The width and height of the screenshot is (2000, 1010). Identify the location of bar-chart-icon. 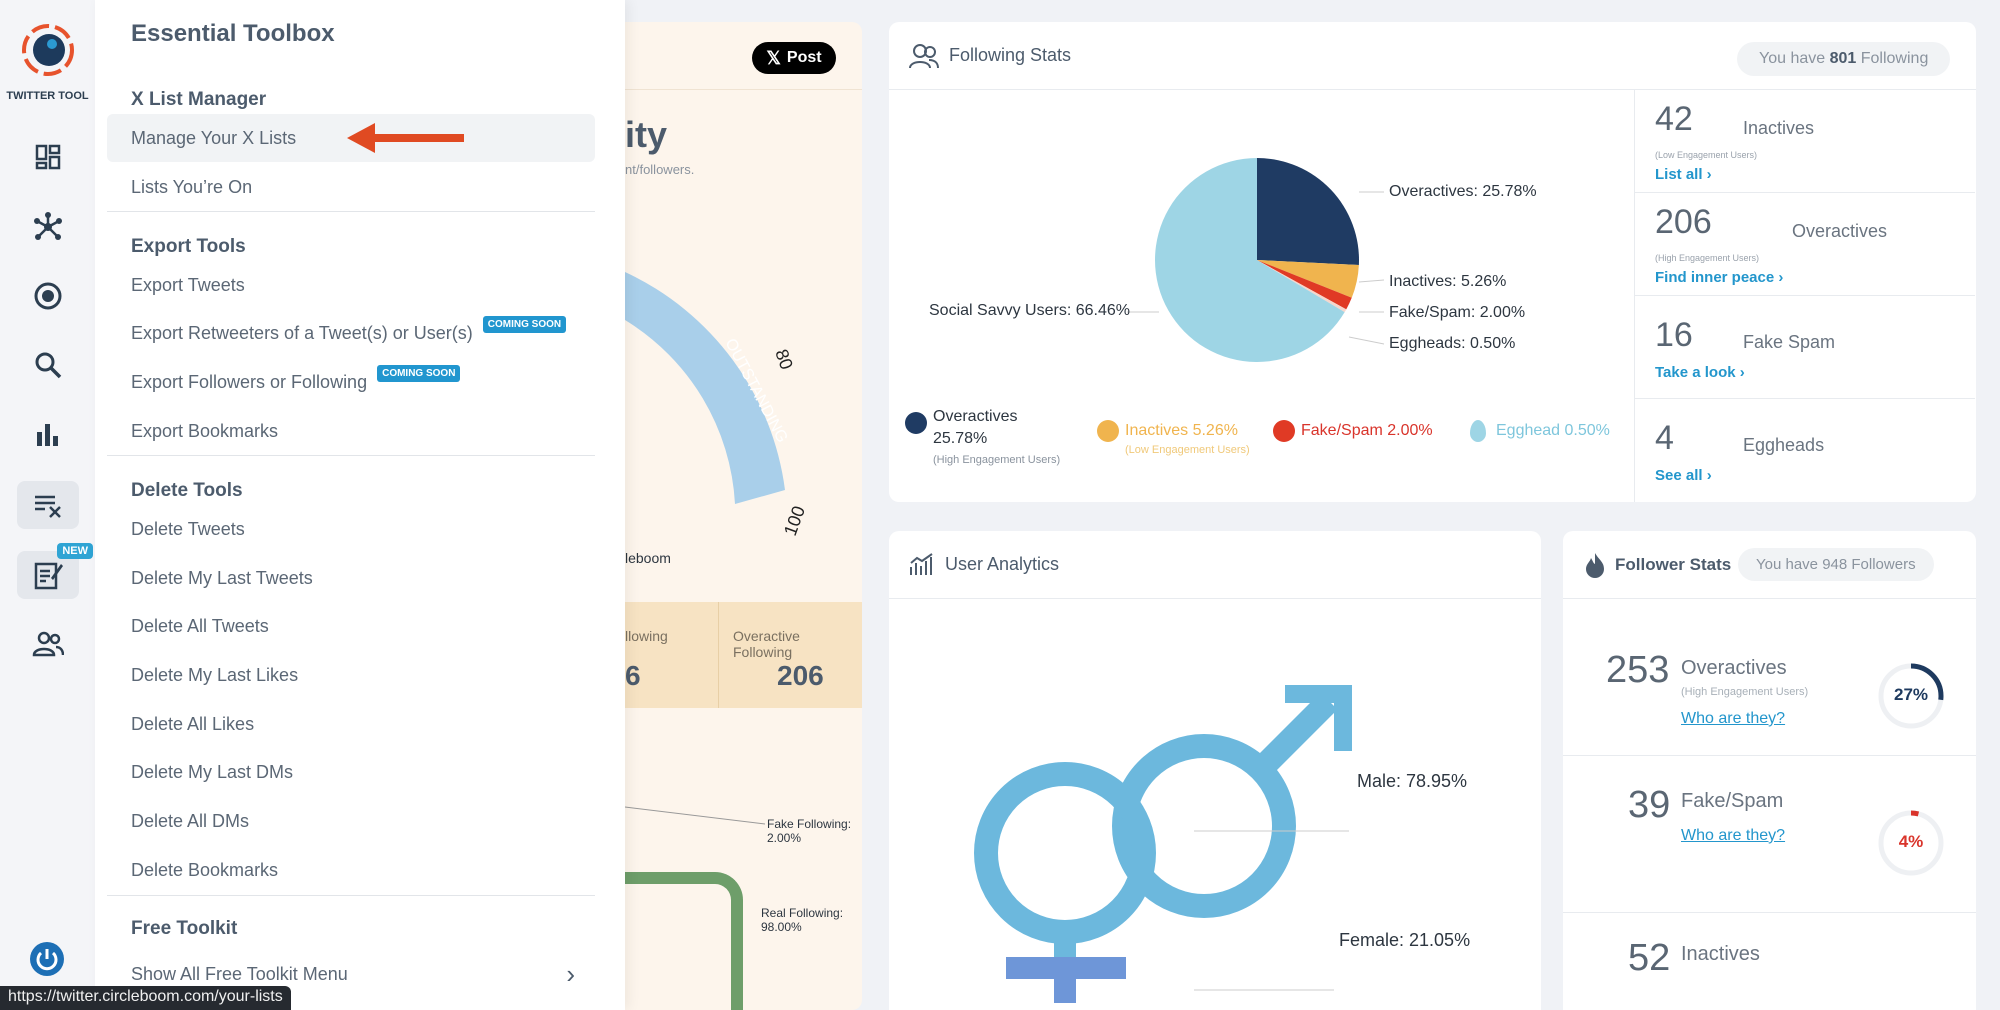
(47, 435).